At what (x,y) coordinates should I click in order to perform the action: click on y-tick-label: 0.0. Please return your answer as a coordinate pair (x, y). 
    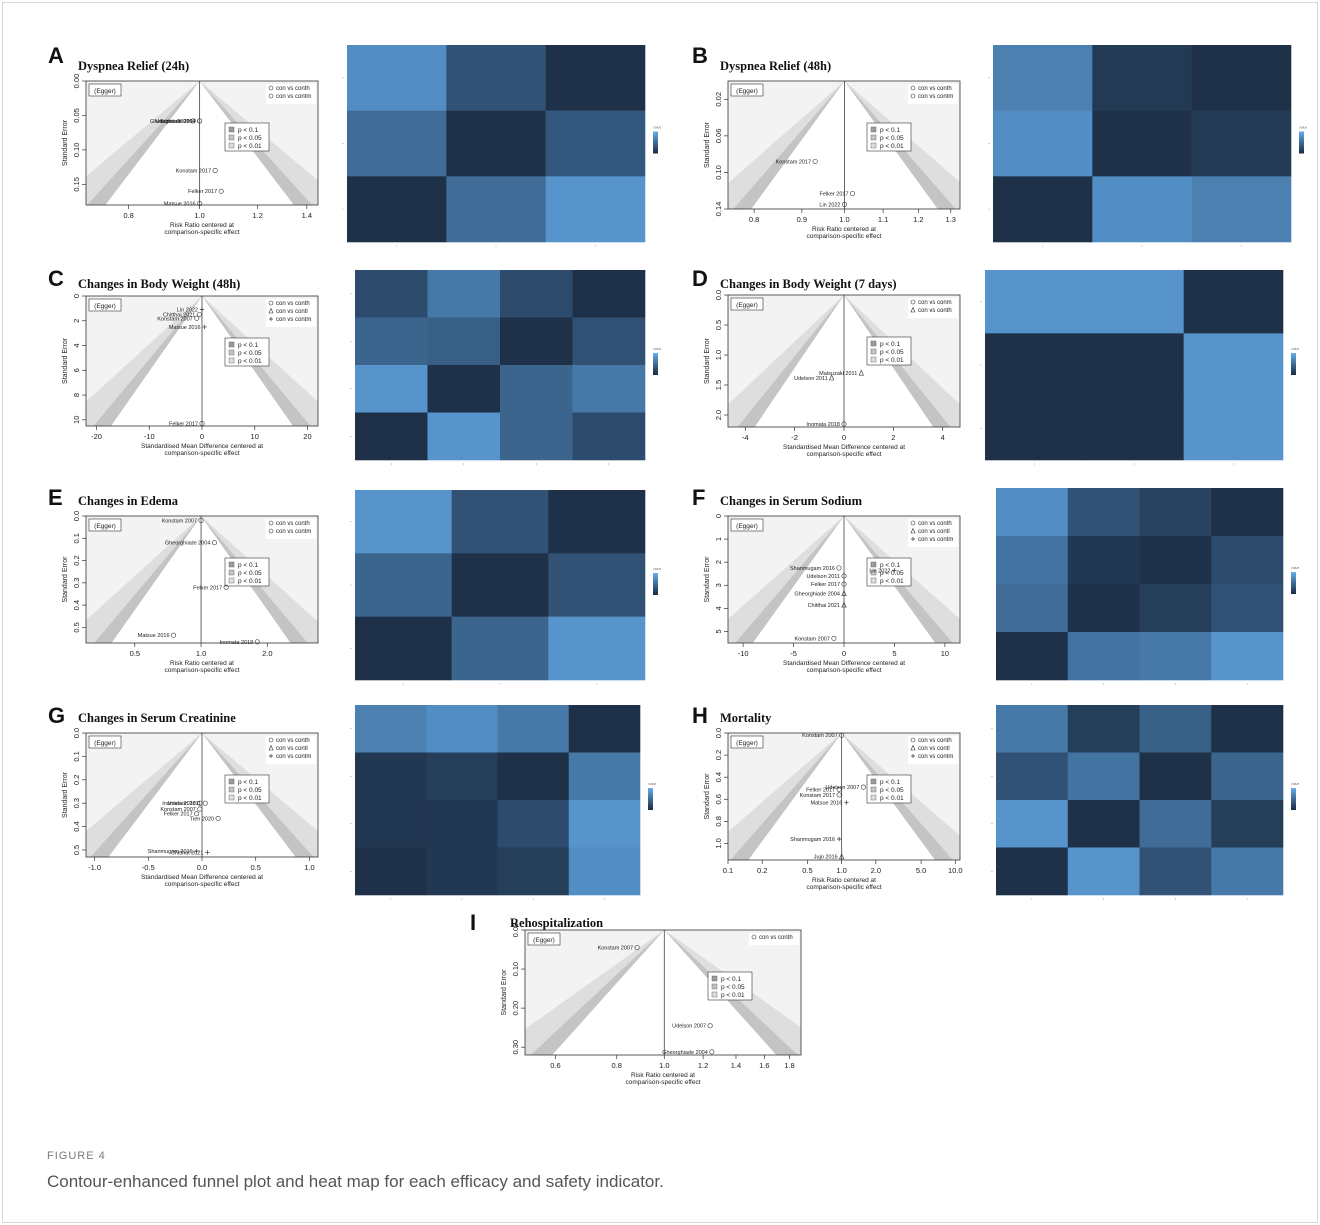
    Looking at the image, I should click on (76, 516).